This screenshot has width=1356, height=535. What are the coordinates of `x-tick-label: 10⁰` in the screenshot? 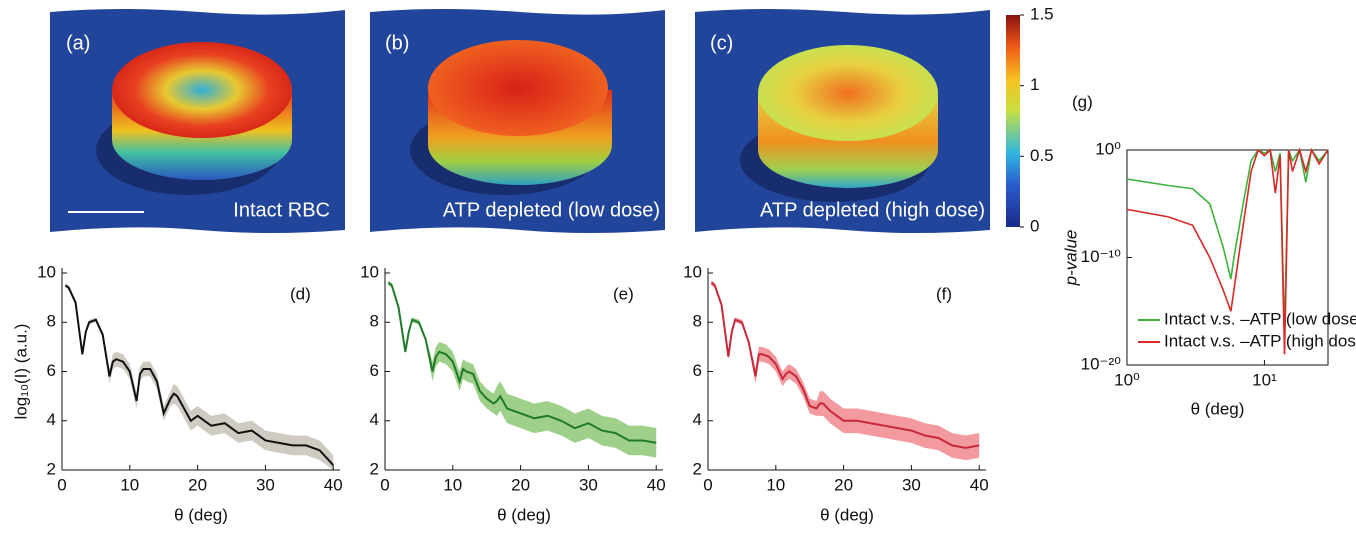 It's located at (1127, 379).